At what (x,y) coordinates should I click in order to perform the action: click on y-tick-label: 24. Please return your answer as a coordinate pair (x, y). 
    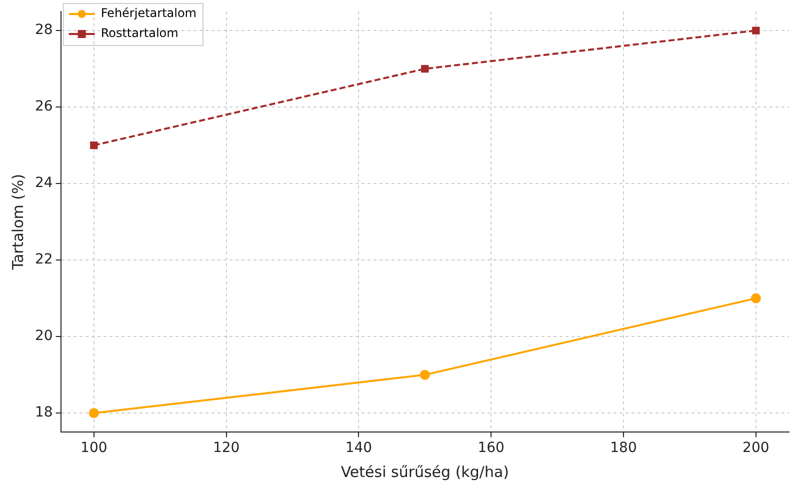
    Looking at the image, I should click on (43, 183).